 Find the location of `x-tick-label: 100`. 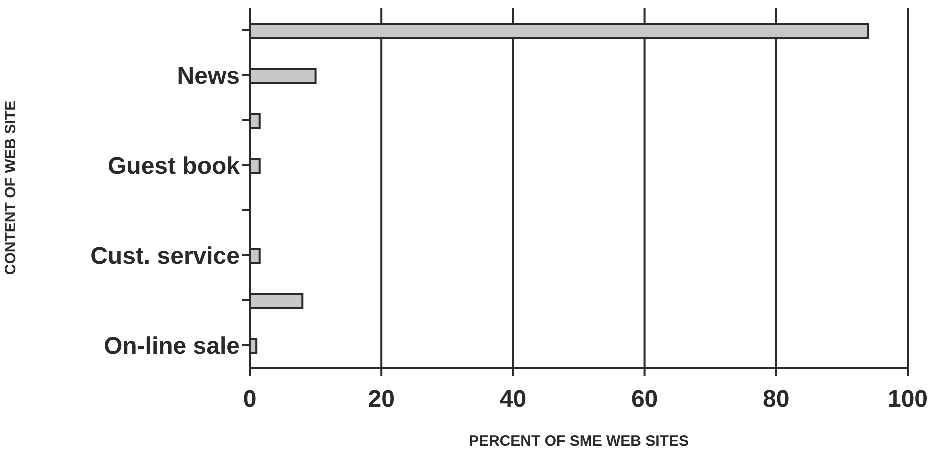

x-tick-label: 100 is located at coordinates (908, 400).